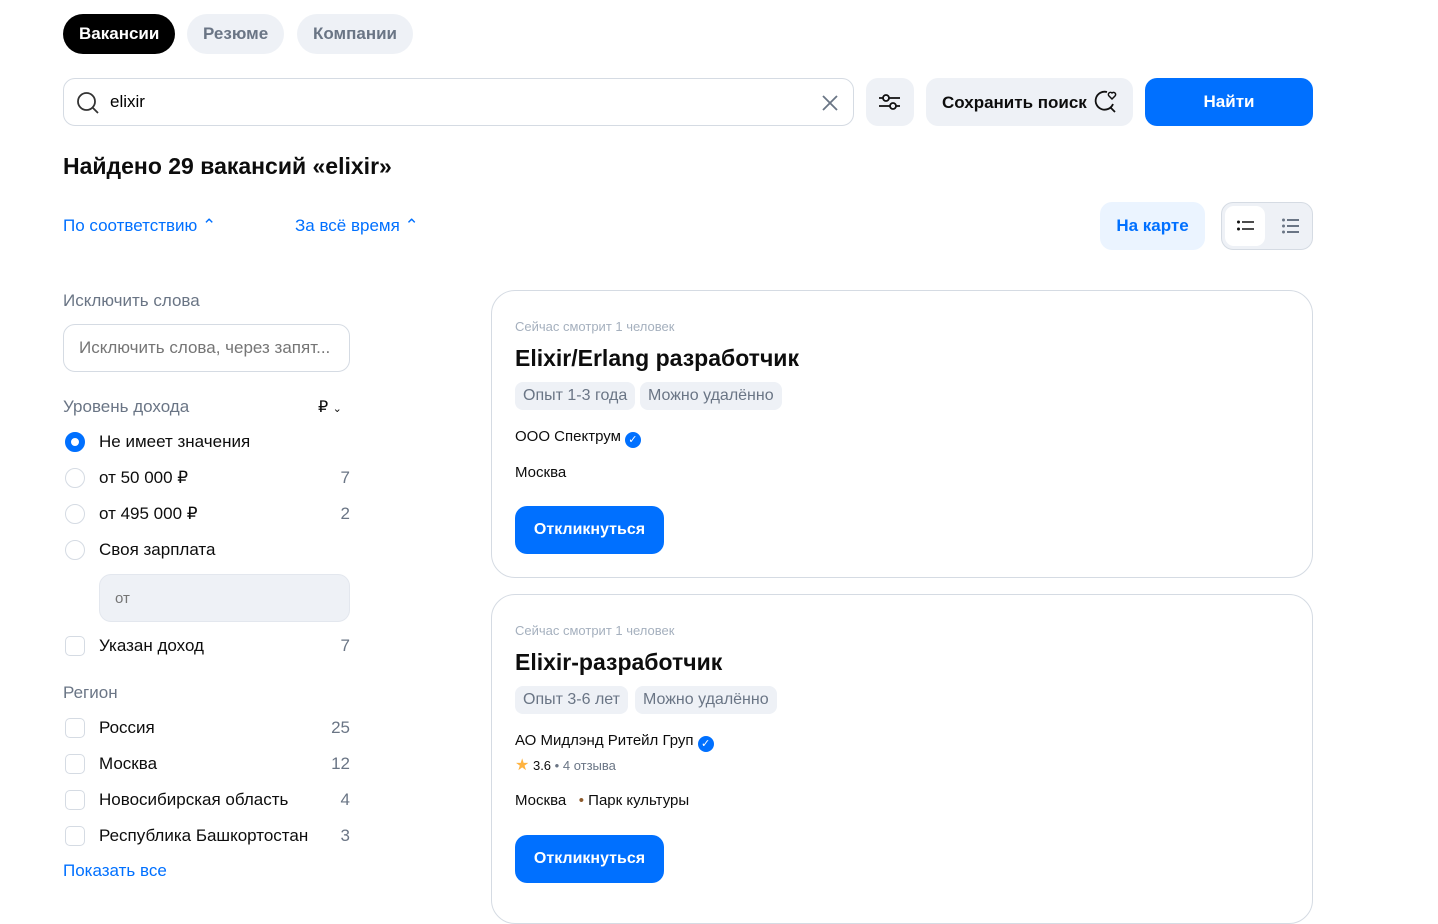 This screenshot has width=1438, height=924. Describe the element at coordinates (340, 727) in the screenshot. I see `option-count: 25` at that location.